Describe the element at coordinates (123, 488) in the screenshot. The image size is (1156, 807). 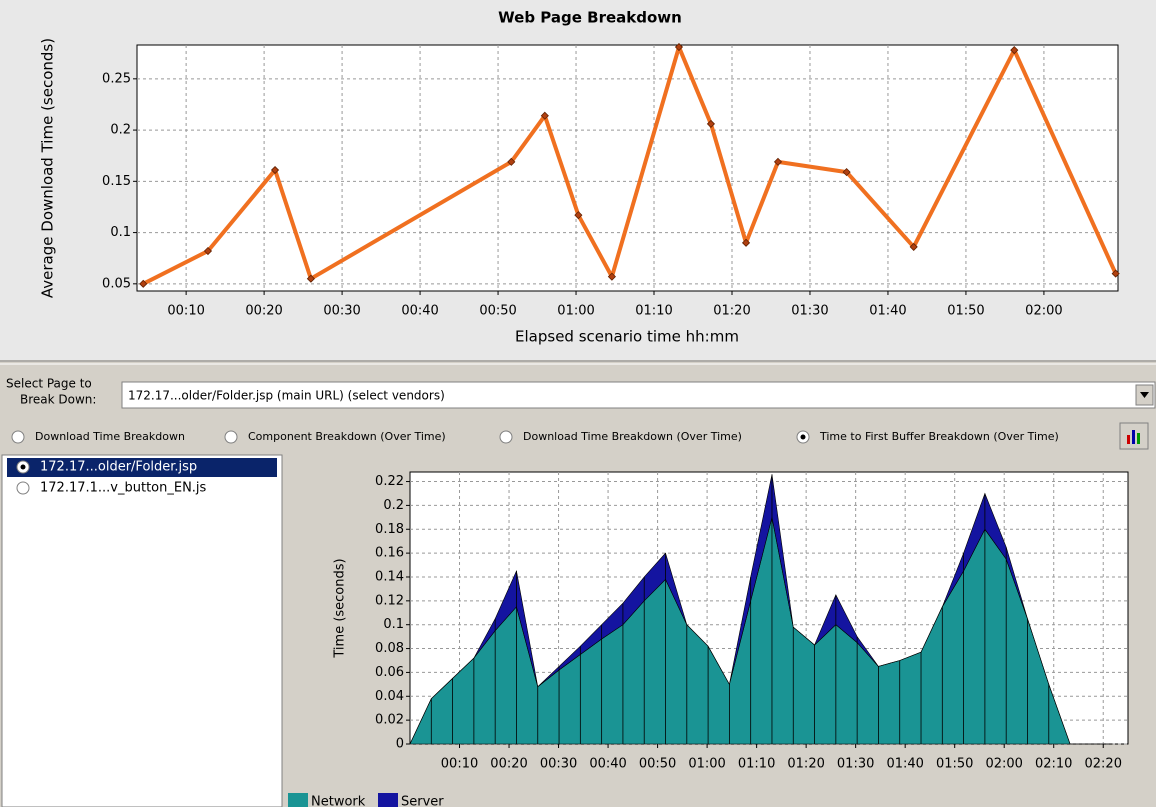
I see `list-item: 172.17.1...v_button_EN.js` at that location.